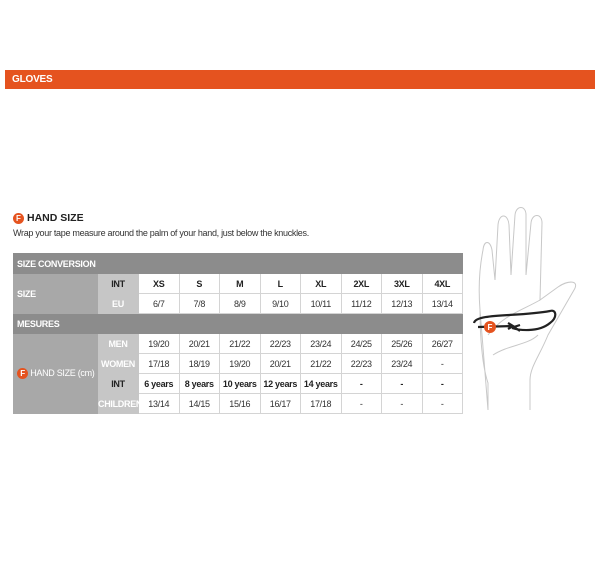  Describe the element at coordinates (118, 303) in the screenshot. I see `eu-label: EU` at that location.